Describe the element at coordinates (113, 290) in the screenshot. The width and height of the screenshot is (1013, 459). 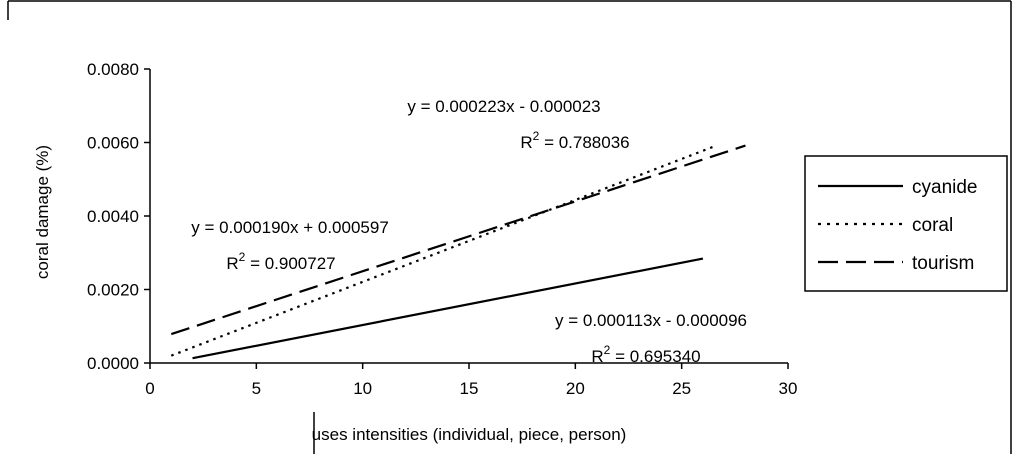
I see `y-tick-label: 0.0020` at that location.